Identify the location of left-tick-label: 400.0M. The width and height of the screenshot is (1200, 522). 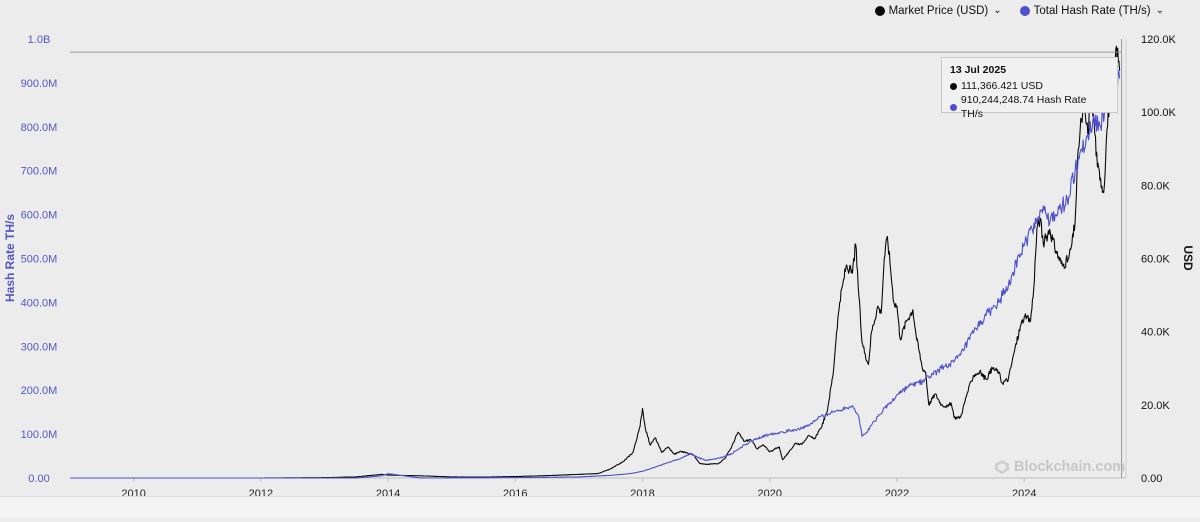
(39, 303).